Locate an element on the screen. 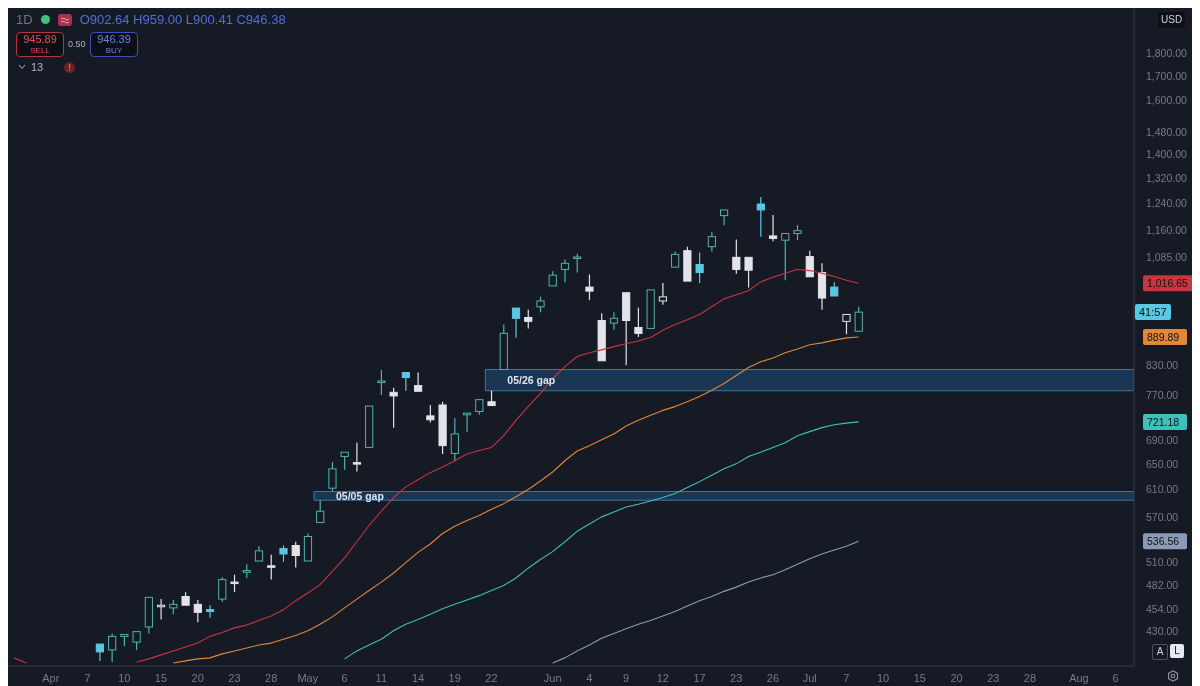 This screenshot has width=1200, height=686. x-tick-label: 12 is located at coordinates (662, 677).